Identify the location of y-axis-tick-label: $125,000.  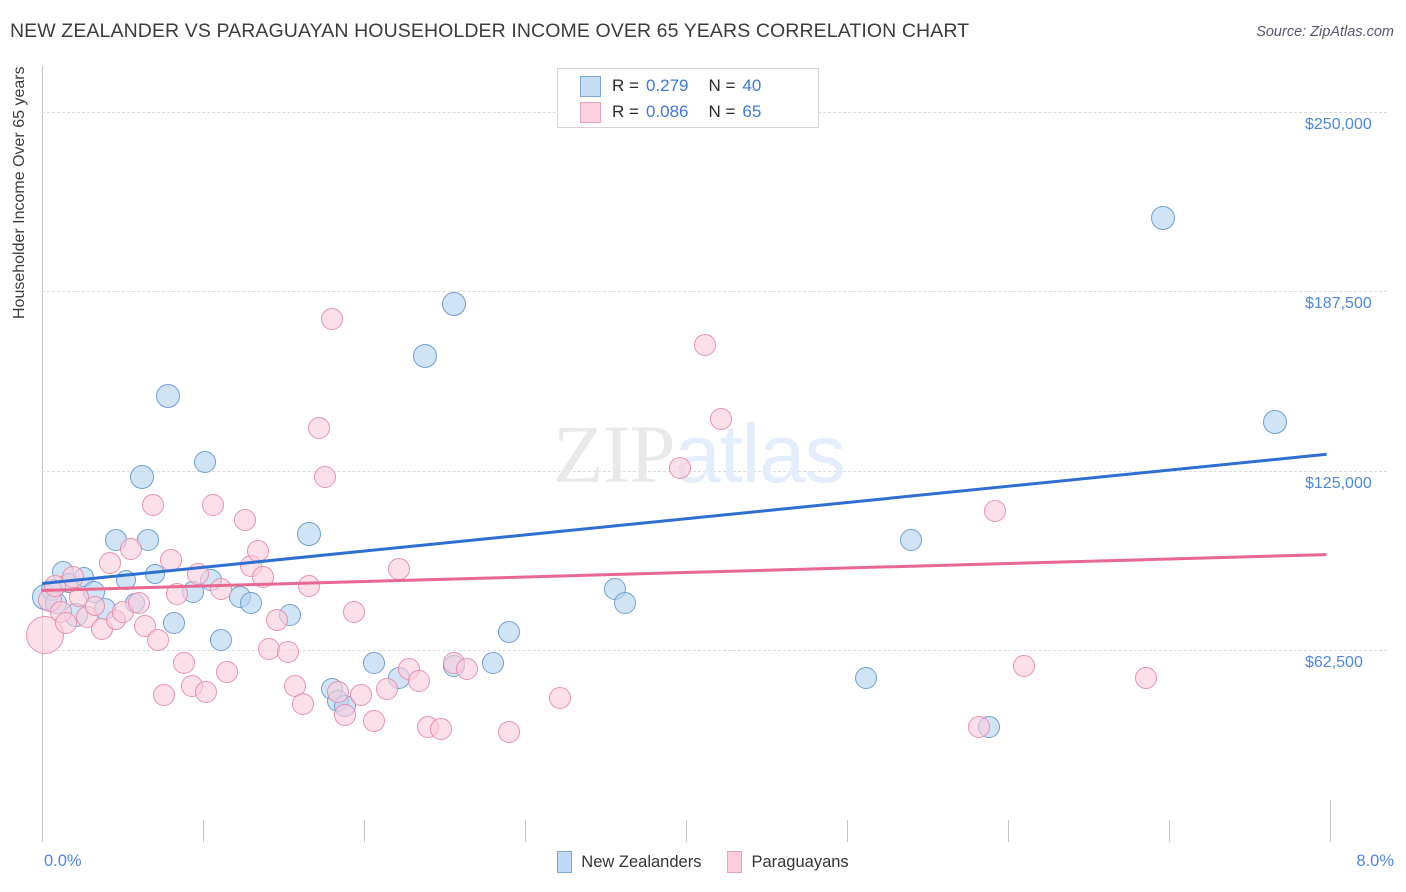
(1338, 483).